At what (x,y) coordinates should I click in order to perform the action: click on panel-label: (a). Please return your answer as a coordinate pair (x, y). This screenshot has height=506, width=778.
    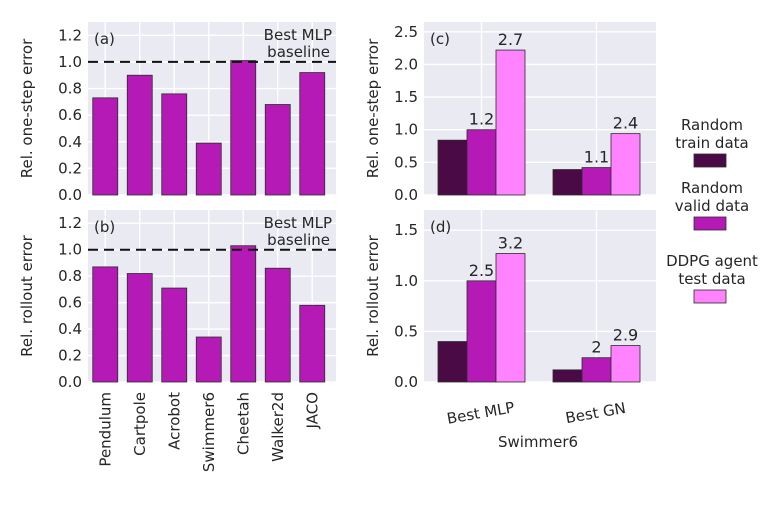
    Looking at the image, I should click on (104, 39).